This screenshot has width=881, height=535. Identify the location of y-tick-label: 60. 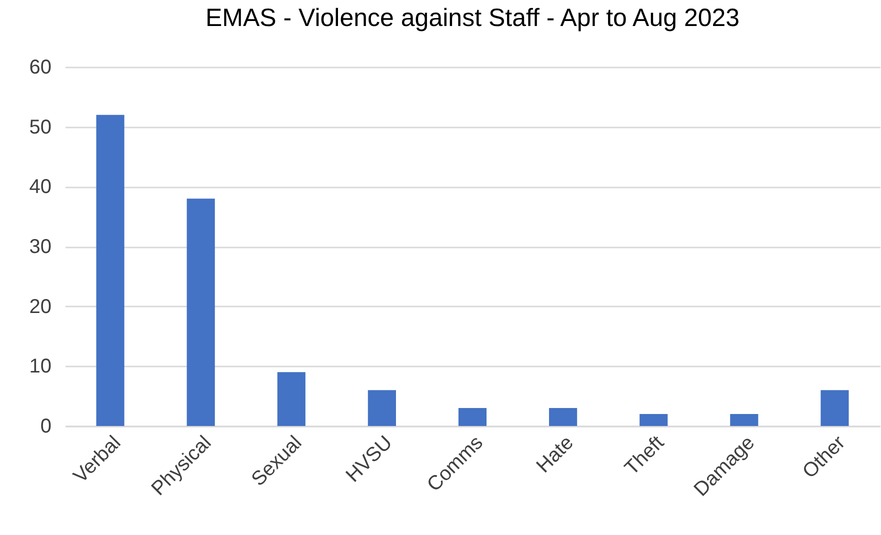
(40, 67).